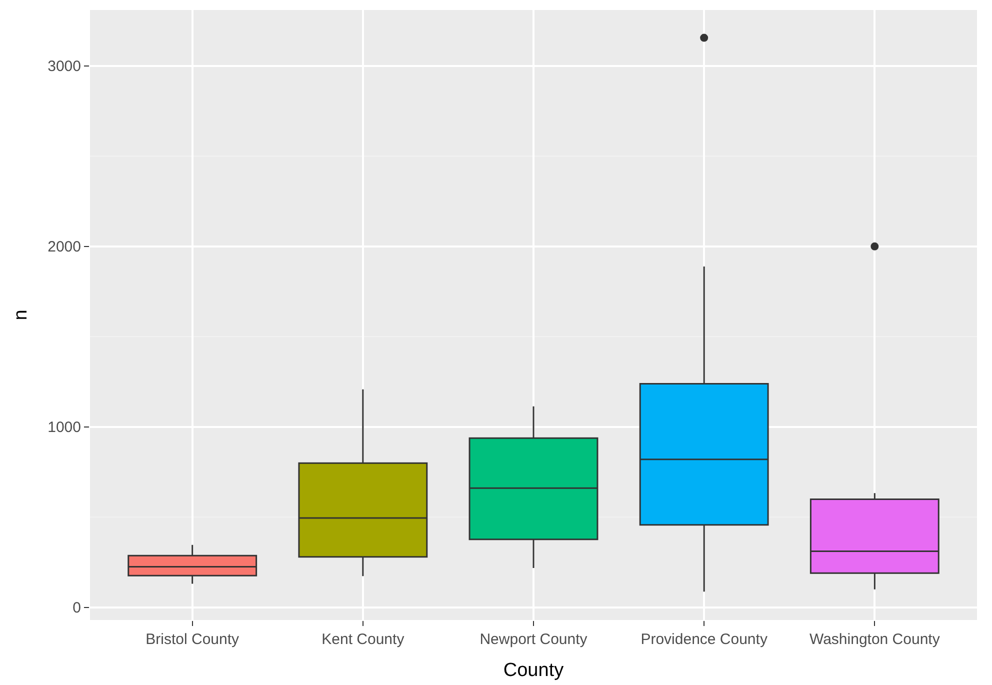 The width and height of the screenshot is (992, 685). What do you see at coordinates (533, 670) in the screenshot?
I see `x-axis-title: County` at bounding box center [533, 670].